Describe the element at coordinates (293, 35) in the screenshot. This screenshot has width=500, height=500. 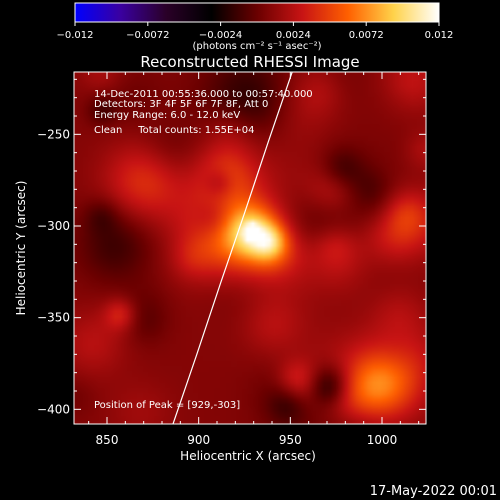
I see `colorbar-tick-label: 0.0024` at that location.